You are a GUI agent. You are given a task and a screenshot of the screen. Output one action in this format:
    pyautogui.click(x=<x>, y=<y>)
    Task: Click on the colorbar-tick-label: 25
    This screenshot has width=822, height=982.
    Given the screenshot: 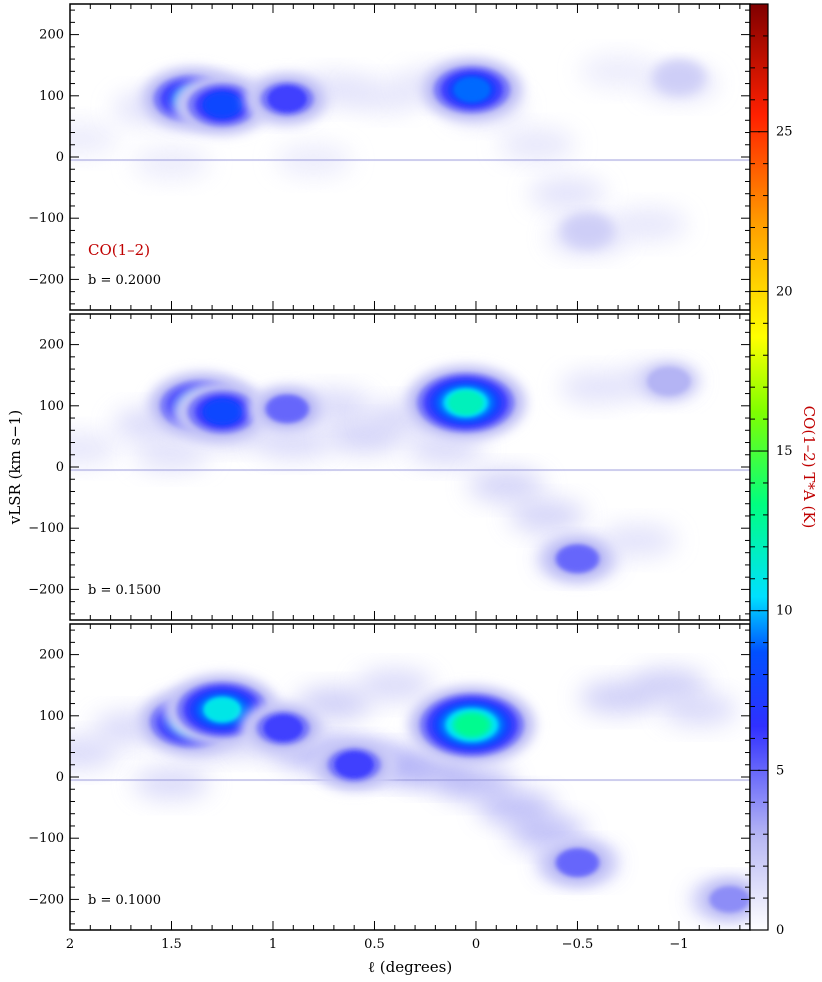 What is the action you would take?
    pyautogui.click(x=784, y=132)
    